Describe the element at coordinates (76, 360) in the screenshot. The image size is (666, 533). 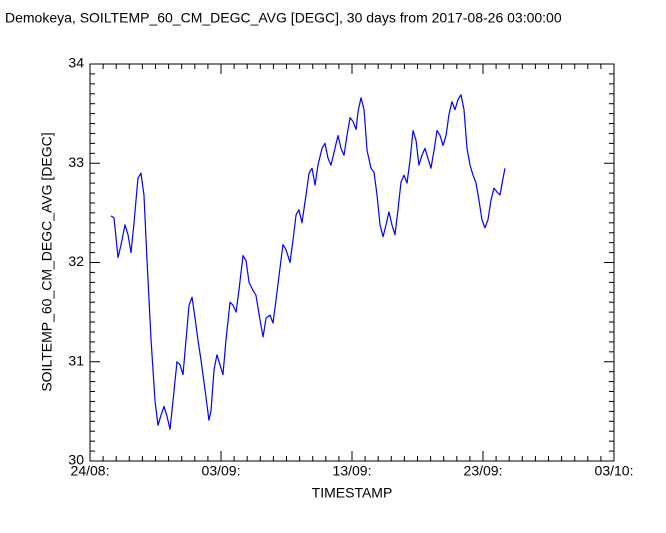
I see `y-tick-label: 31` at that location.